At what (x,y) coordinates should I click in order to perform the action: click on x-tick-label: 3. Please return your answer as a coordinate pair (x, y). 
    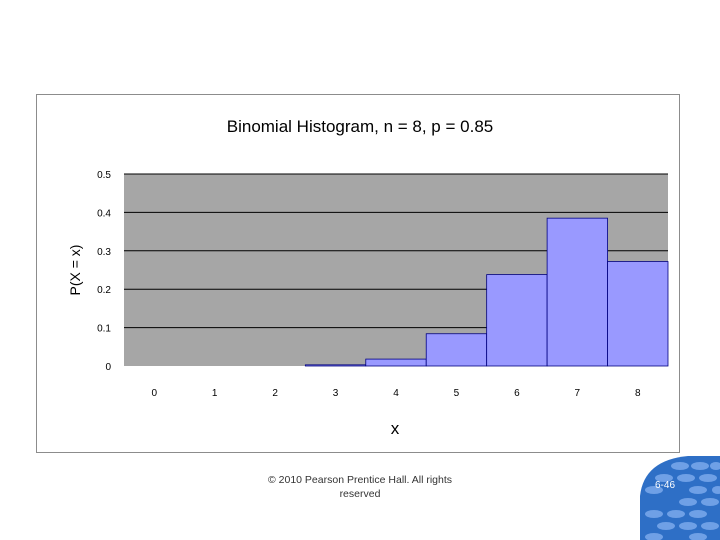
    Looking at the image, I should click on (336, 393).